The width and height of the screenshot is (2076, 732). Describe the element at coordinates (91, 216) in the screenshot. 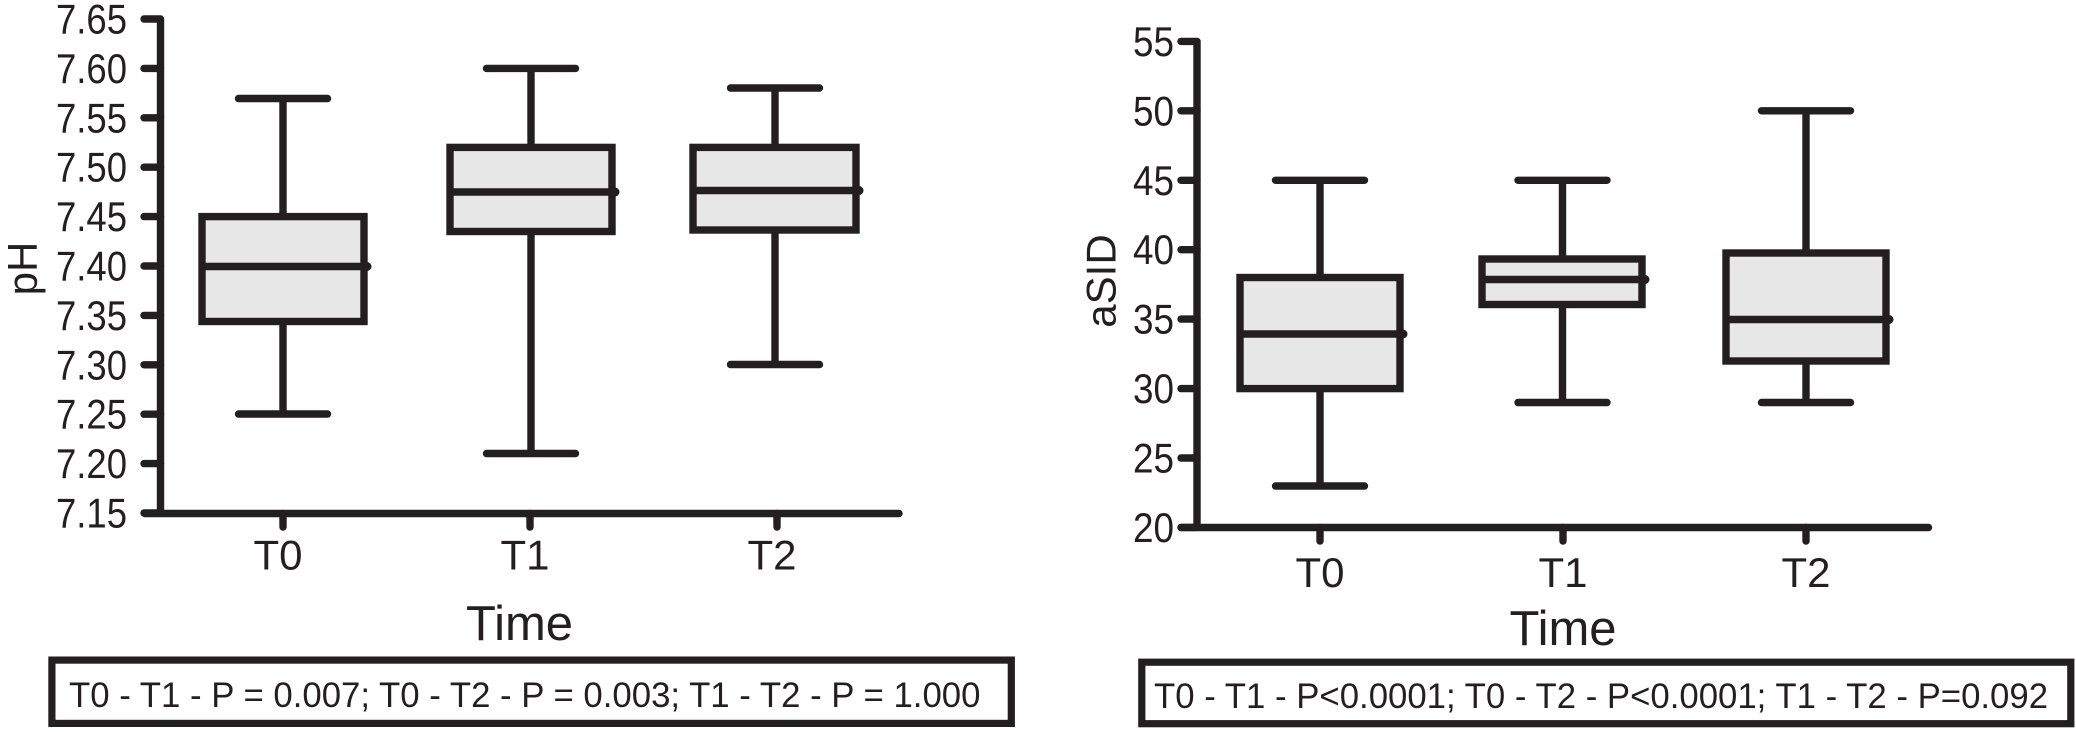

I see `svg-text: 7.45` at that location.